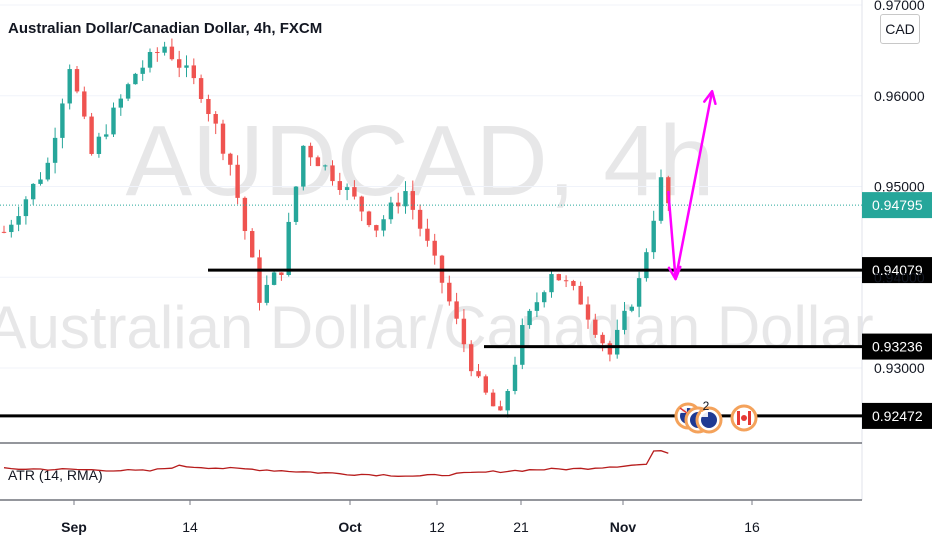 The image size is (932, 550). I want to click on currency-label: CAD, so click(900, 29).